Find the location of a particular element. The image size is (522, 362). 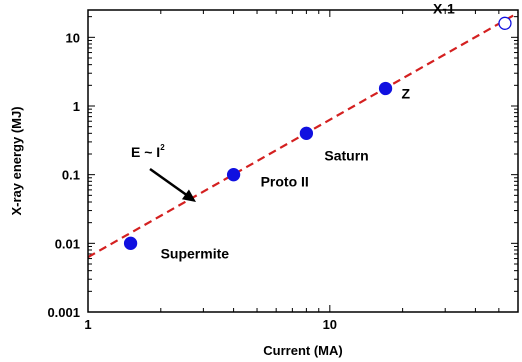

point-label: Supermite is located at coordinates (195, 253).